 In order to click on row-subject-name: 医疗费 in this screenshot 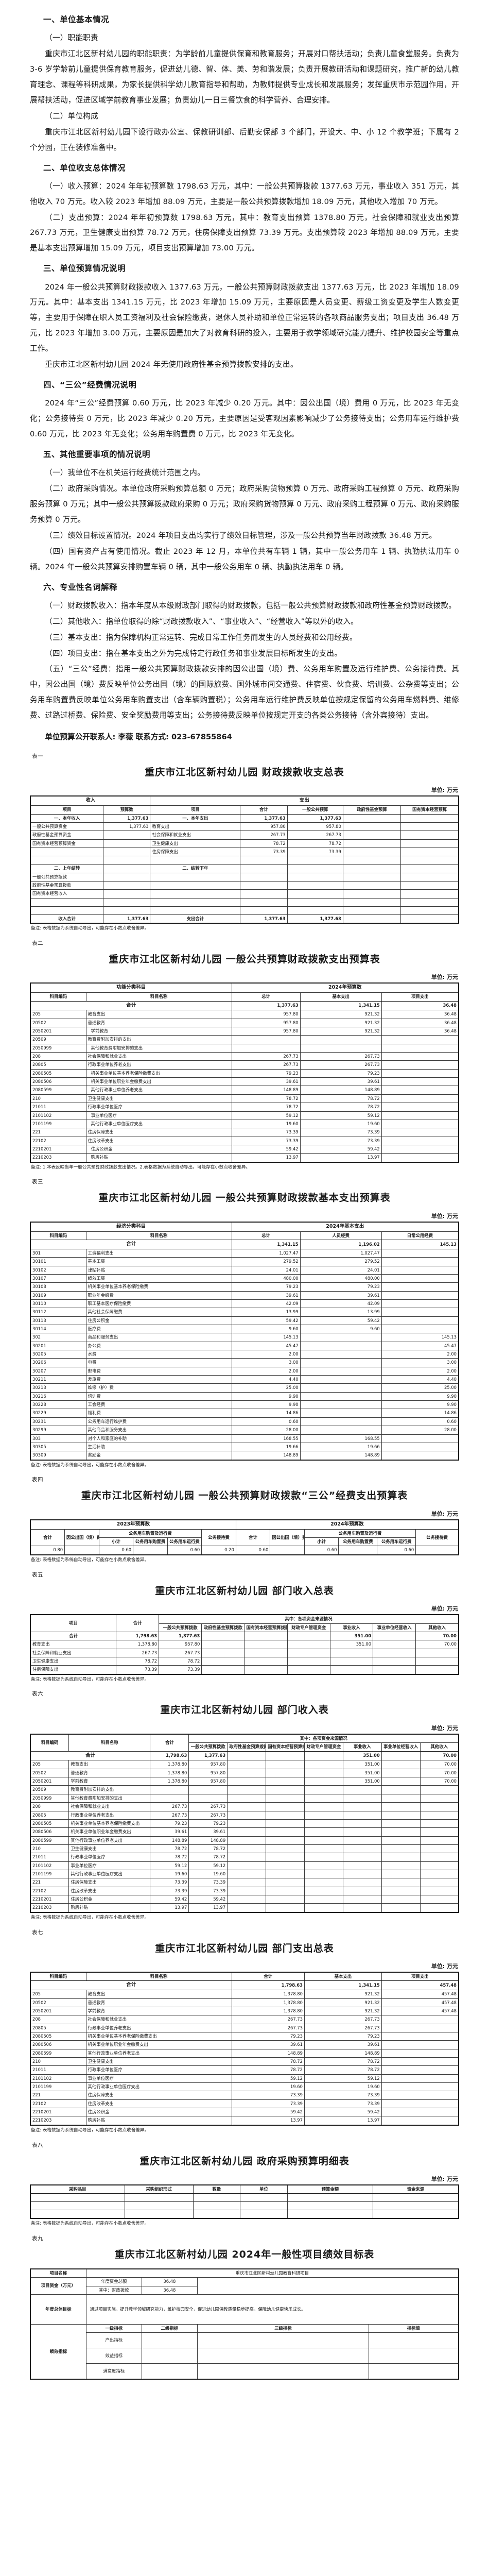, I will do `click(158, 1329)`.